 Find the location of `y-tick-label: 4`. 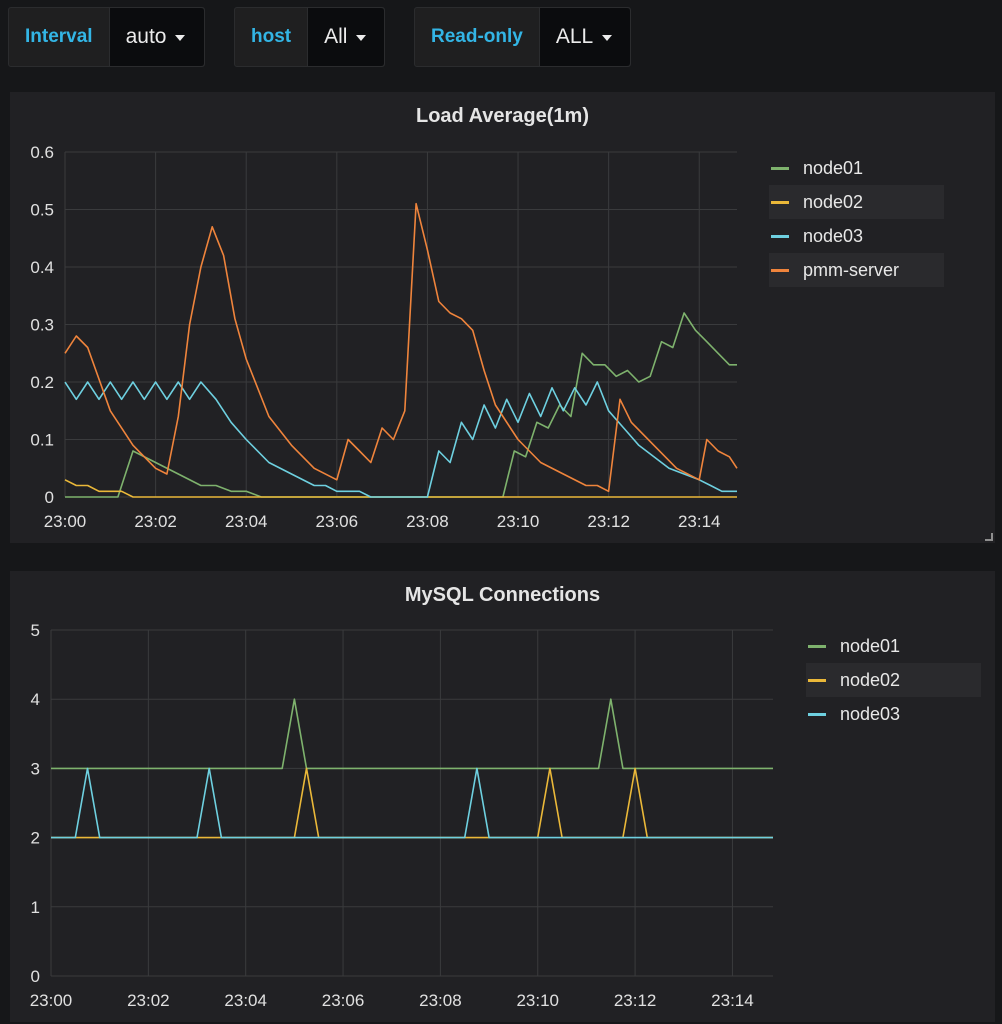

y-tick-label: 4 is located at coordinates (35, 699).